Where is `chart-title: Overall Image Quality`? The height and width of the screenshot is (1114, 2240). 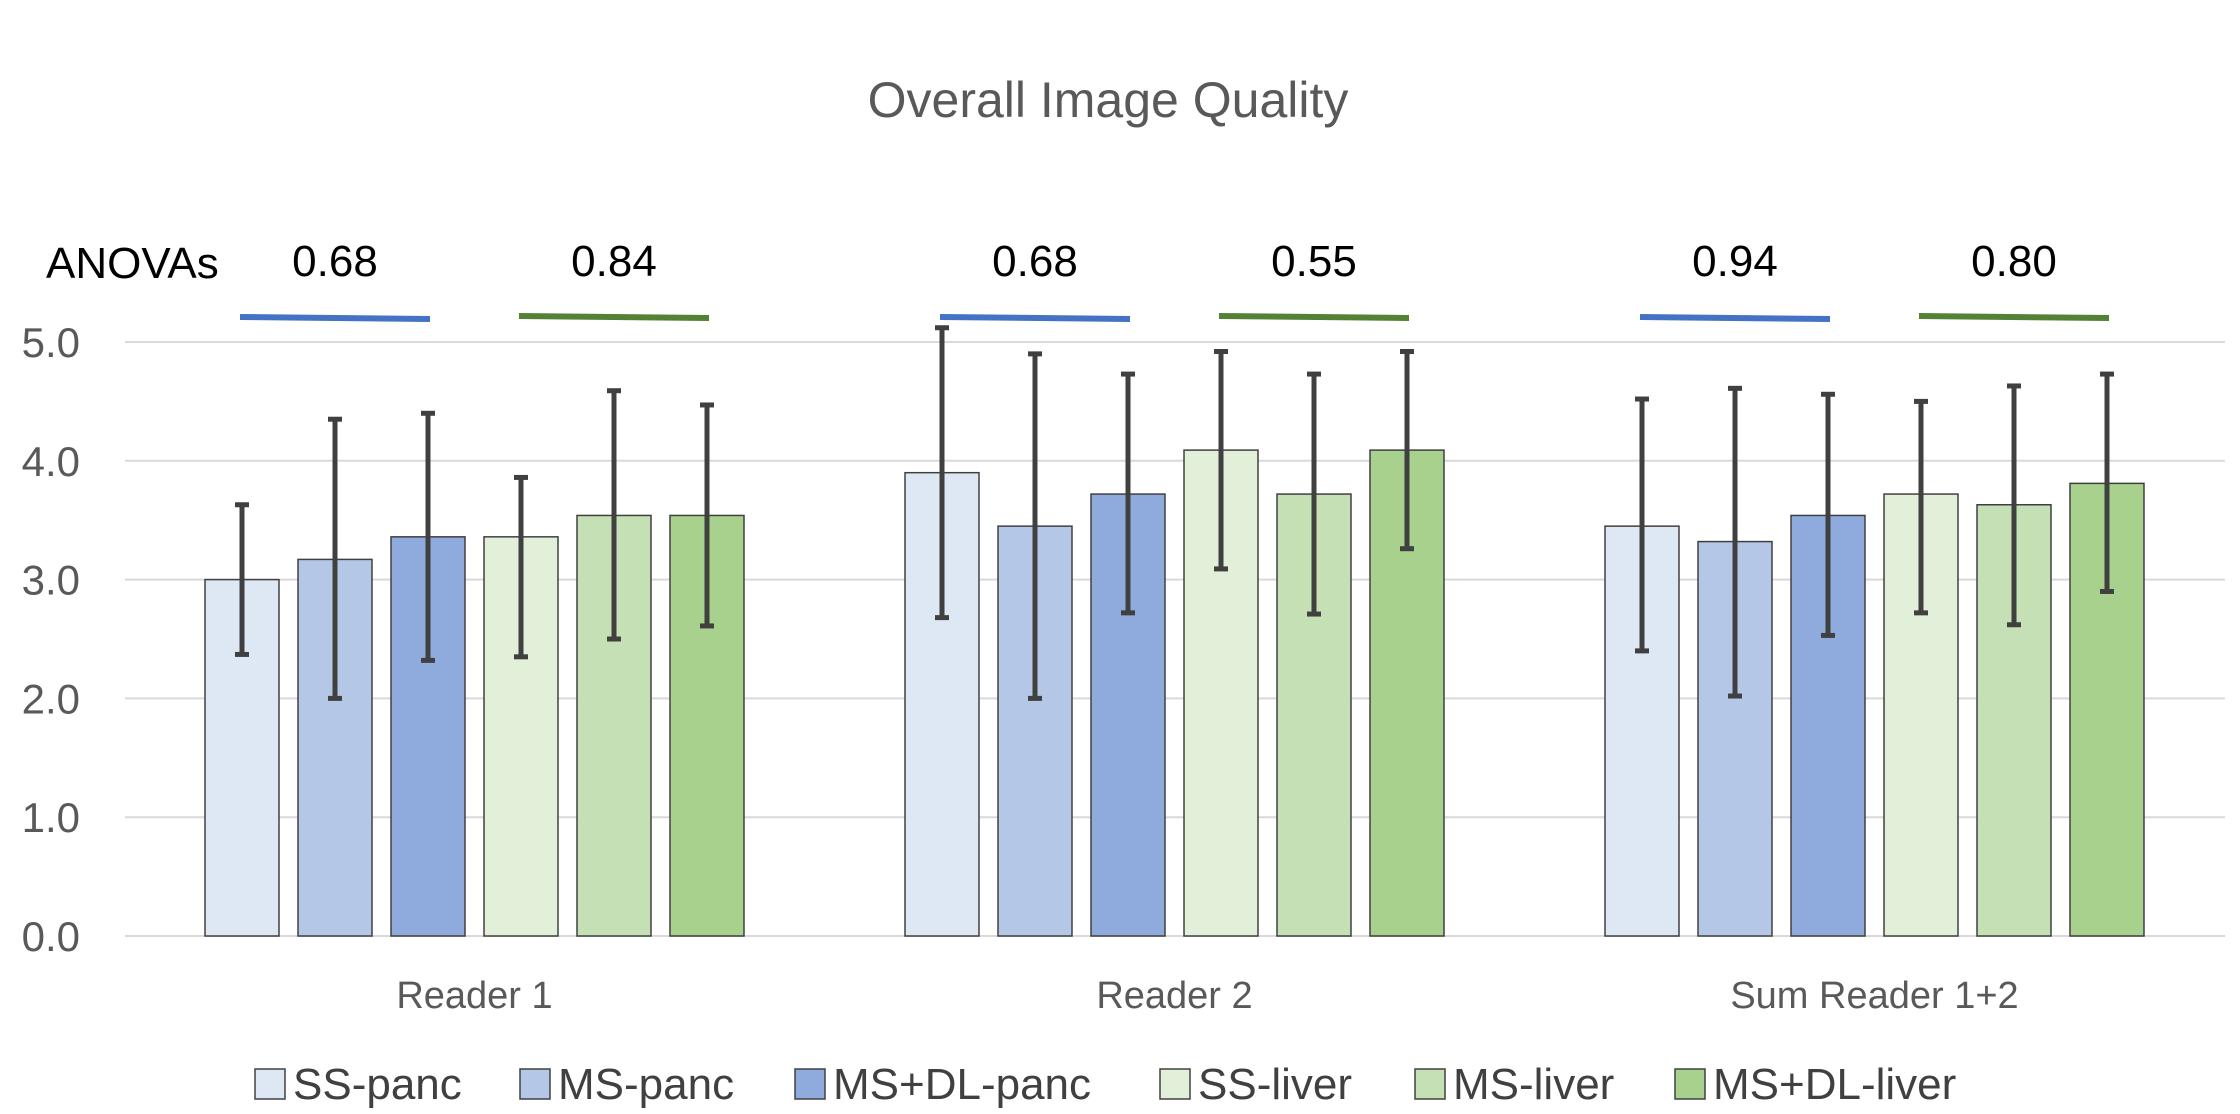
chart-title: Overall Image Quality is located at coordinates (1108, 100).